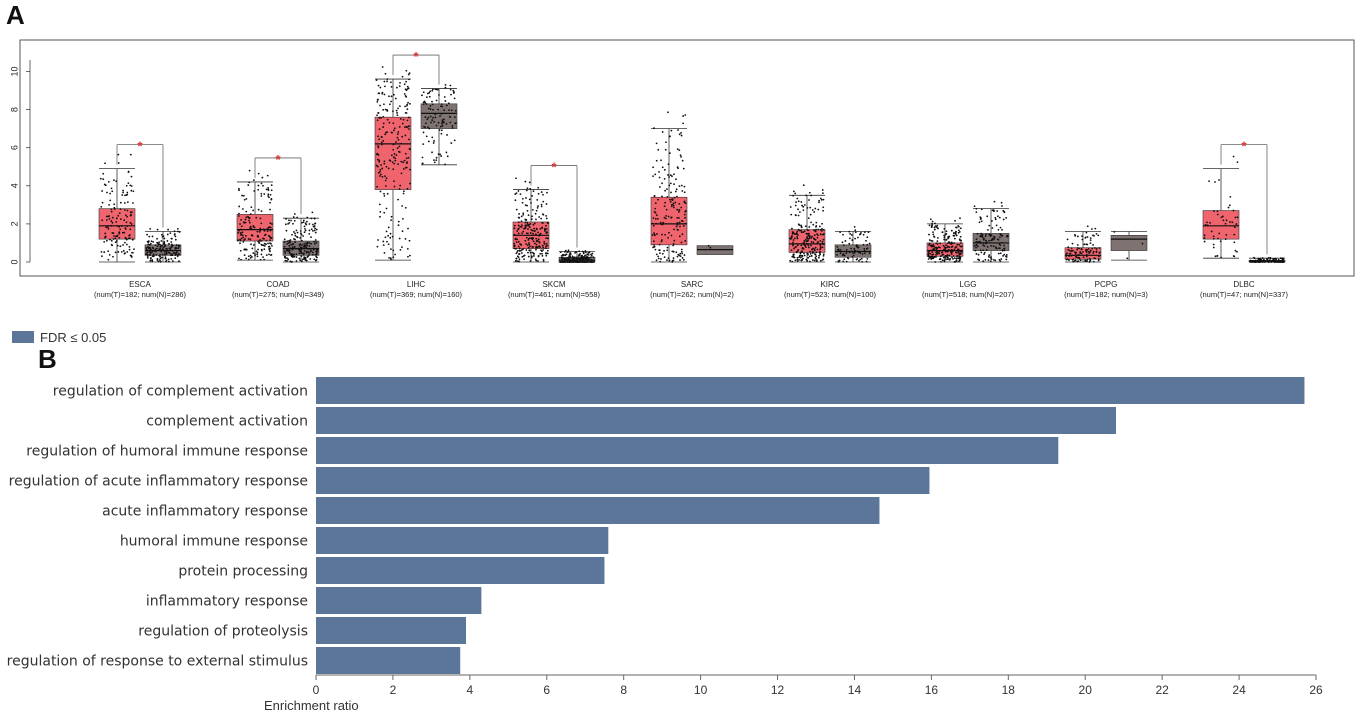 The height and width of the screenshot is (719, 1362). What do you see at coordinates (623, 690) in the screenshot?
I see `b-x-tick-label: 8` at bounding box center [623, 690].